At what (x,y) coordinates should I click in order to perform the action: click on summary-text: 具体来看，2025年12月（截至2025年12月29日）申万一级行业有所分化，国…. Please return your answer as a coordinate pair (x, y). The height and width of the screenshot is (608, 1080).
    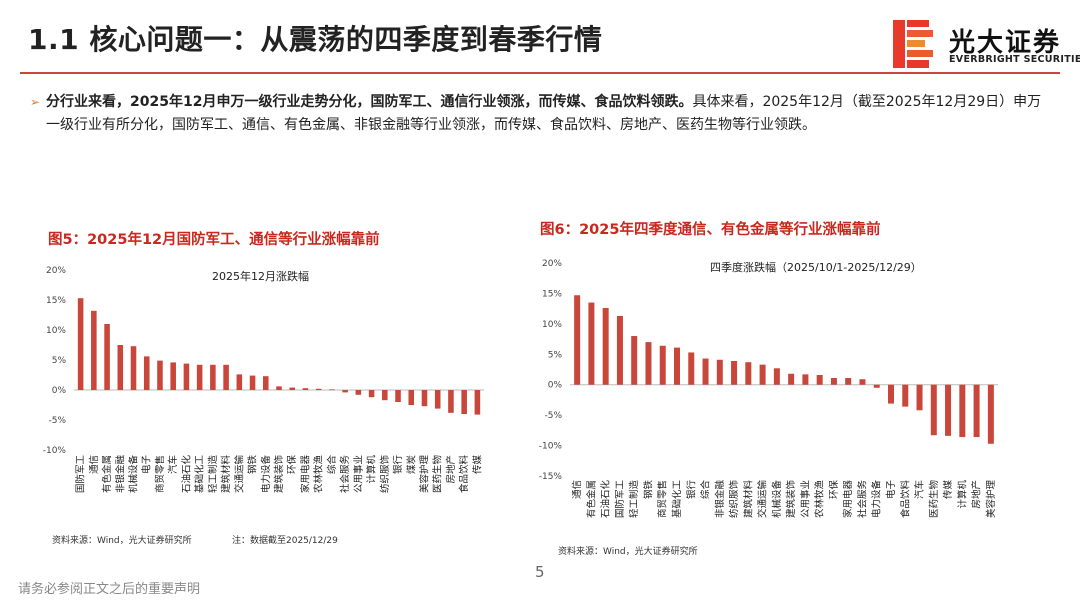
    Looking at the image, I should click on (544, 113).